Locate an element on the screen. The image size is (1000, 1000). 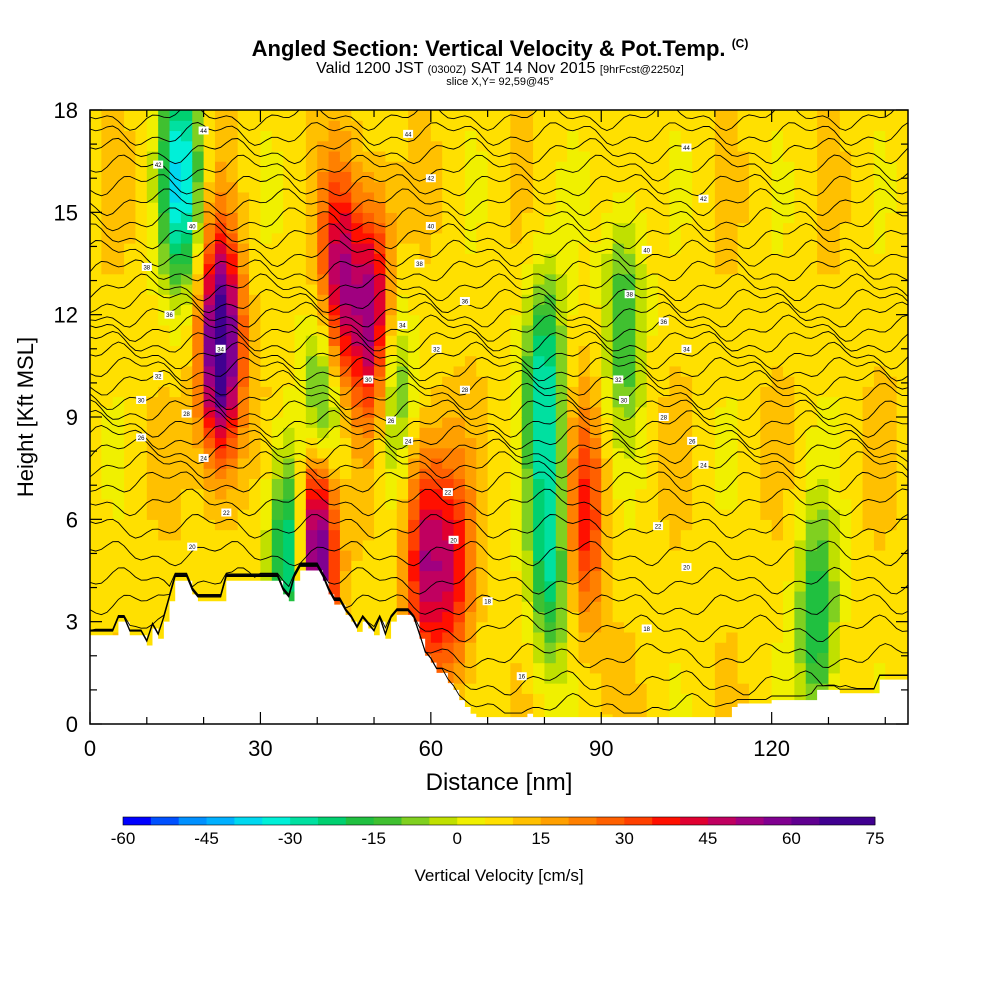
colorbar-tick-label: 0 is located at coordinates (456, 838).